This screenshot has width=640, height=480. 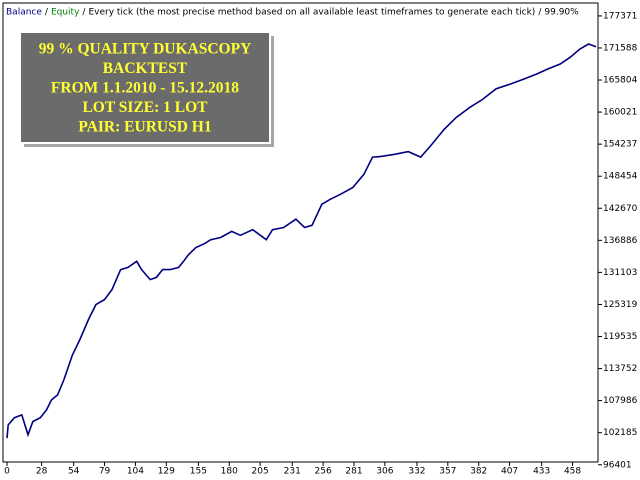 I want to click on x-tick-label: 155, so click(x=198, y=472).